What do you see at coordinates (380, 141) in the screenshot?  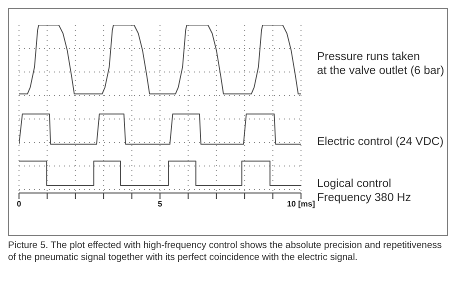 I see `series-label: Electric control (24 VDC)` at bounding box center [380, 141].